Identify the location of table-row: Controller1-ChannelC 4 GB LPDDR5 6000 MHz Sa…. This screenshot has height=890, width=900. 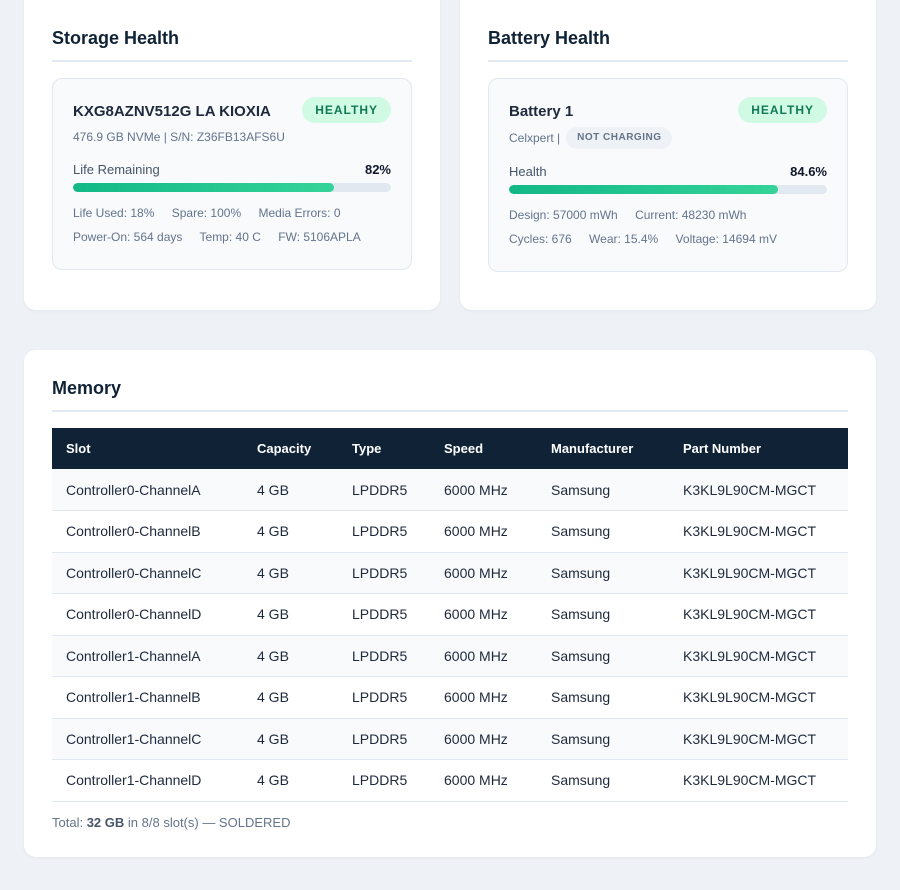
(450, 739).